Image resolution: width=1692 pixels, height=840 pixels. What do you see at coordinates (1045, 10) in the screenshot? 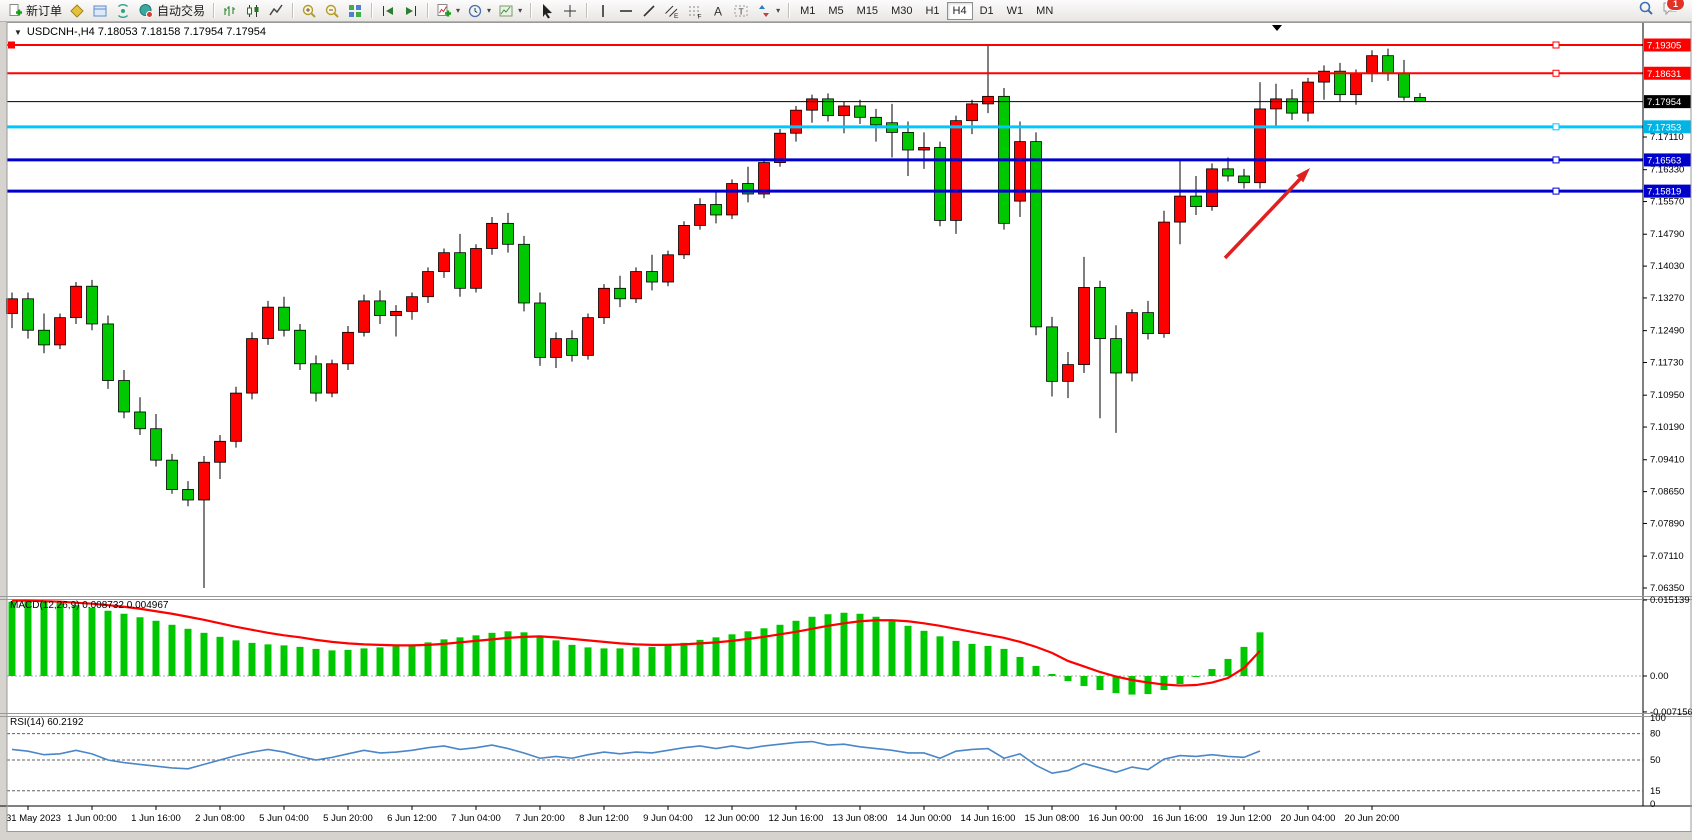
I see `timeframe-mn: MN` at bounding box center [1045, 10].